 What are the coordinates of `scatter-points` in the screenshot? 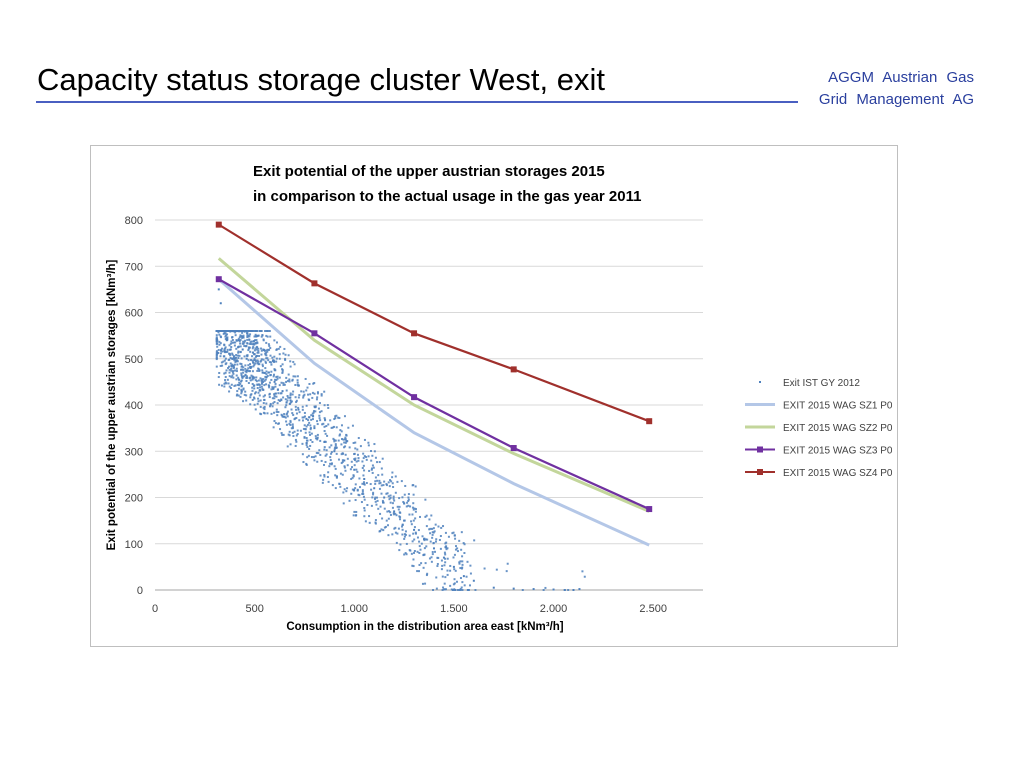 It's located at (400, 439).